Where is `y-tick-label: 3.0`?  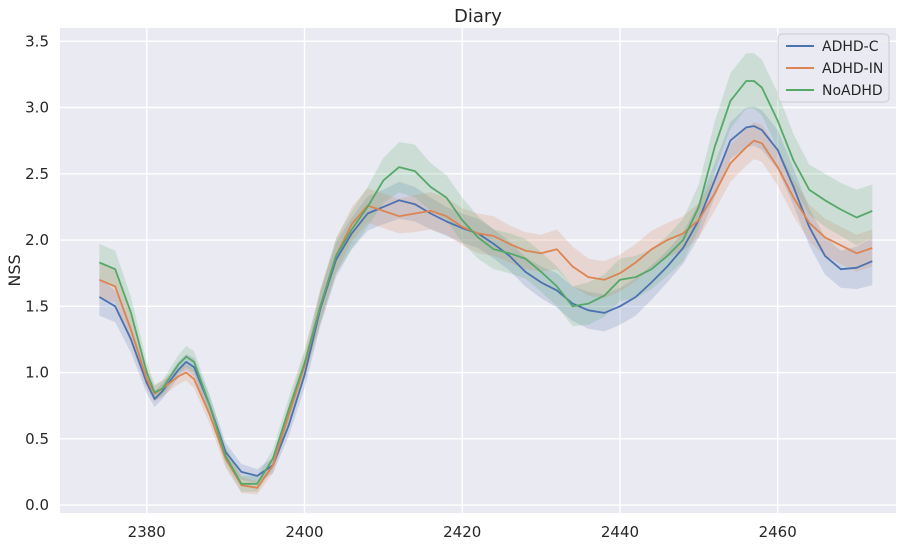 y-tick-label: 3.0 is located at coordinates (37, 108).